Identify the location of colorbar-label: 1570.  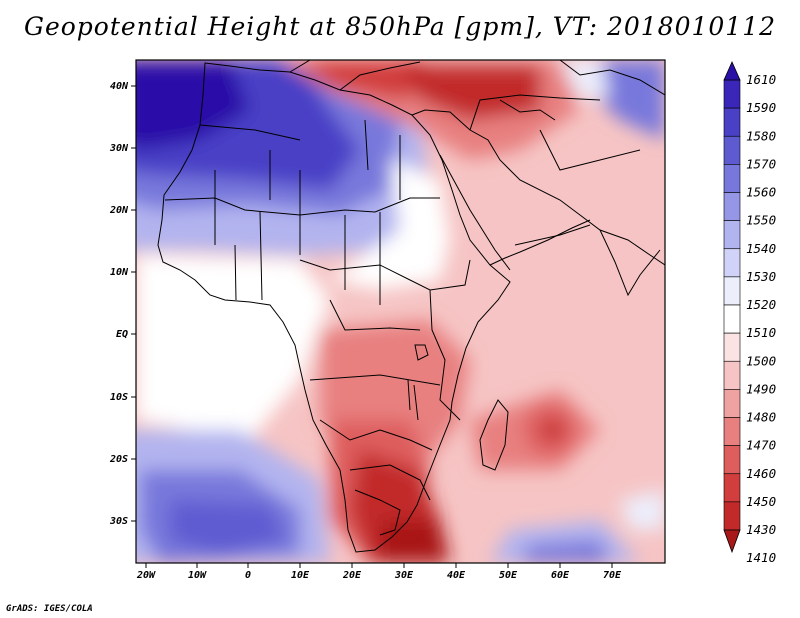
(761, 163).